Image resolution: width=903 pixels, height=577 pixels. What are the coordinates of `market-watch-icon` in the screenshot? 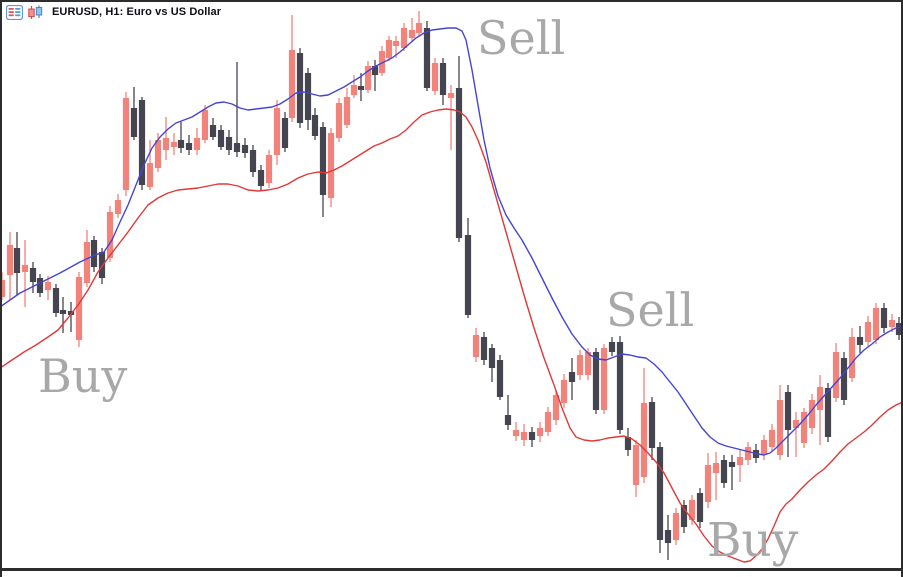 It's located at (14, 12).